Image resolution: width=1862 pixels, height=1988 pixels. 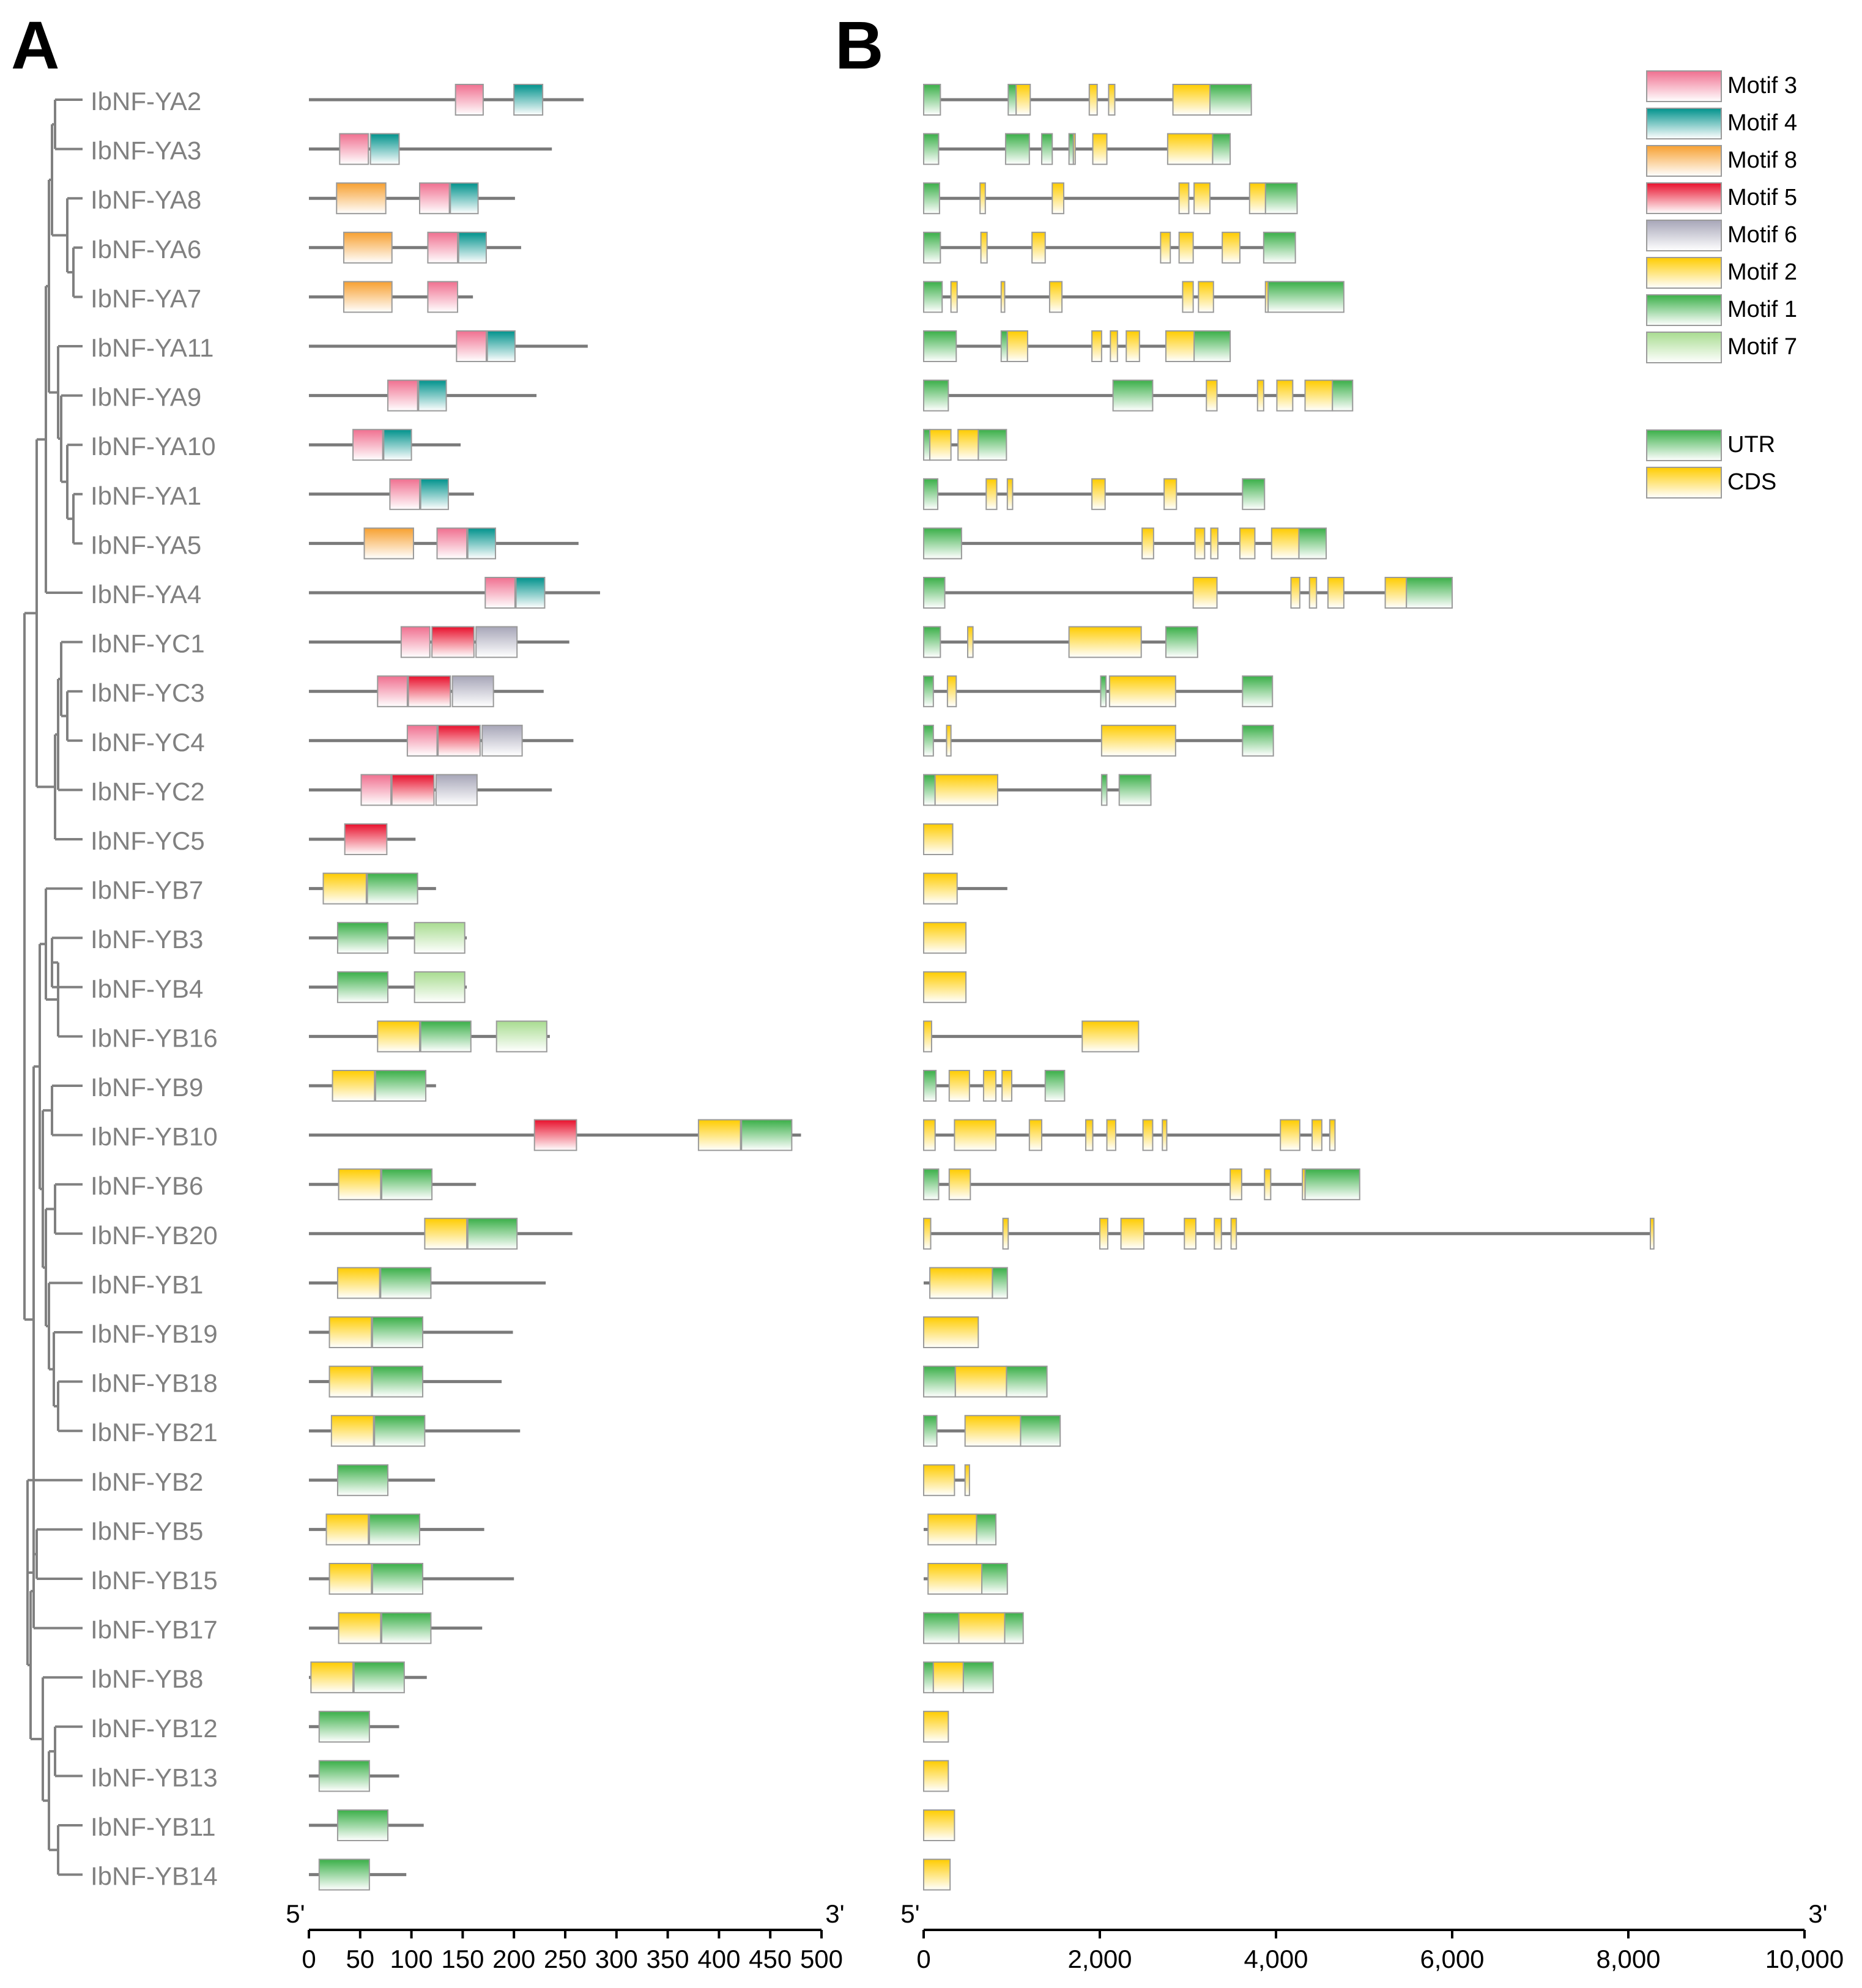 What do you see at coordinates (1762, 272) in the screenshot?
I see `legend-label-m2: Motif 2` at bounding box center [1762, 272].